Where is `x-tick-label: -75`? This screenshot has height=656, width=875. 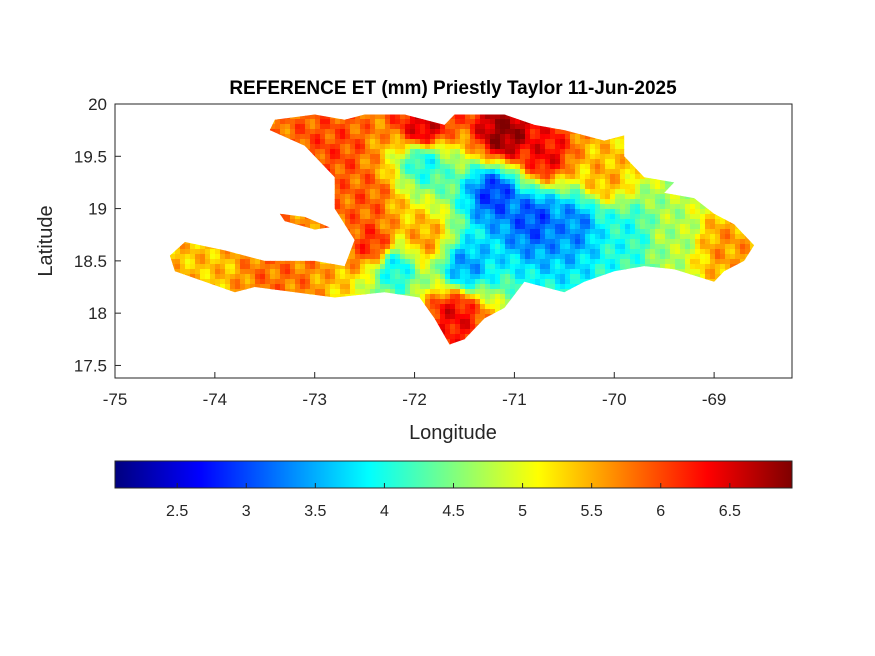
x-tick-label: -75 is located at coordinates (115, 399).